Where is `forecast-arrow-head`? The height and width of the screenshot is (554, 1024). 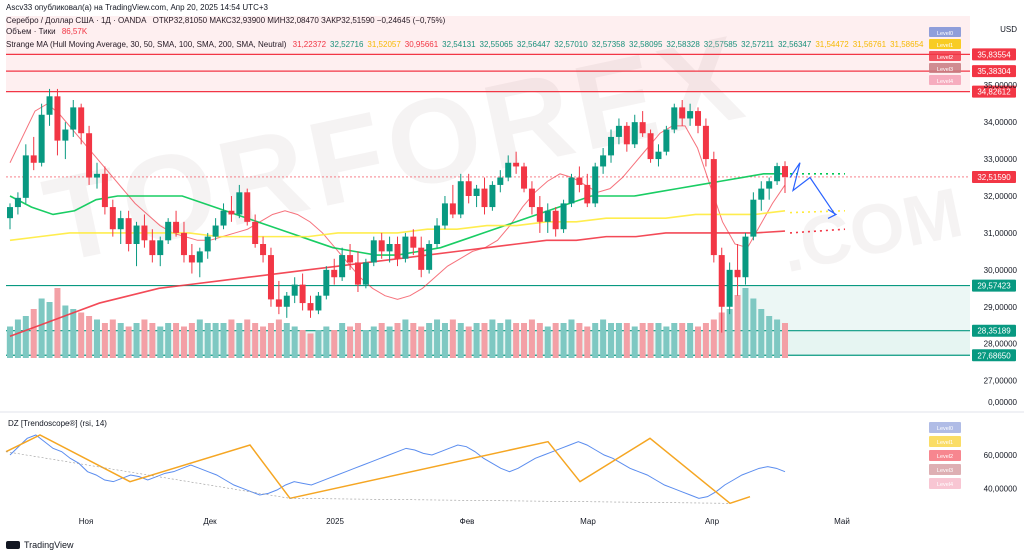 forecast-arrow-head is located at coordinates (832, 213).